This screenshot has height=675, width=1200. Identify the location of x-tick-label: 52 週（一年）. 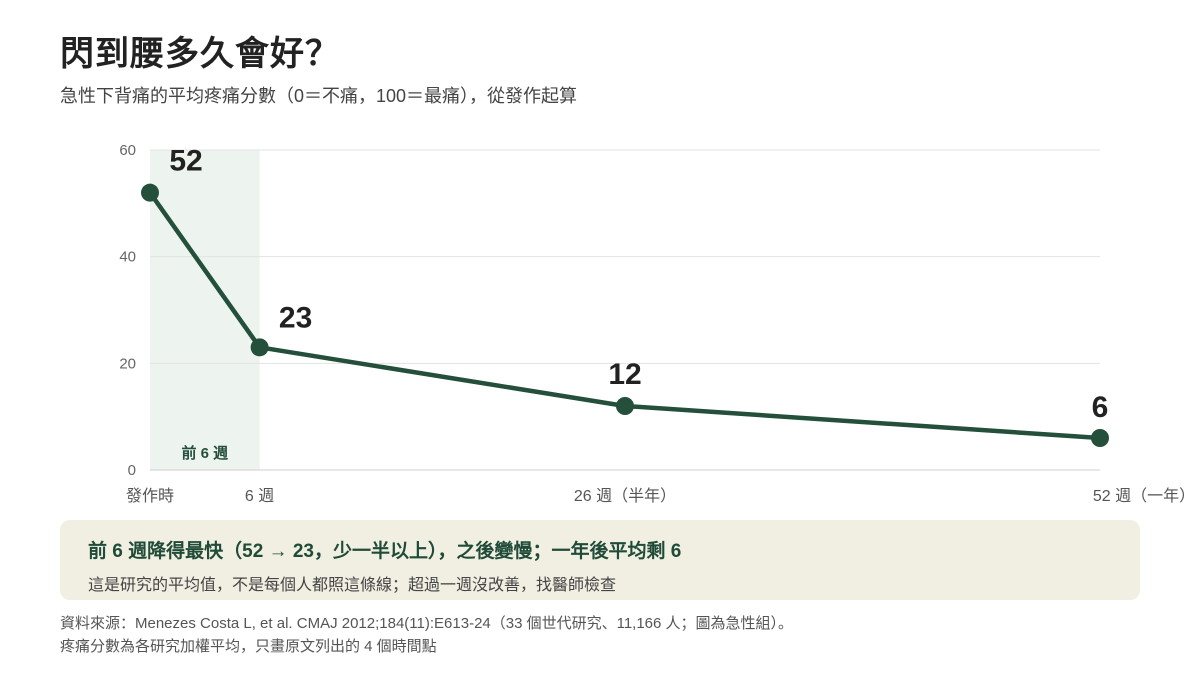
(1144, 496).